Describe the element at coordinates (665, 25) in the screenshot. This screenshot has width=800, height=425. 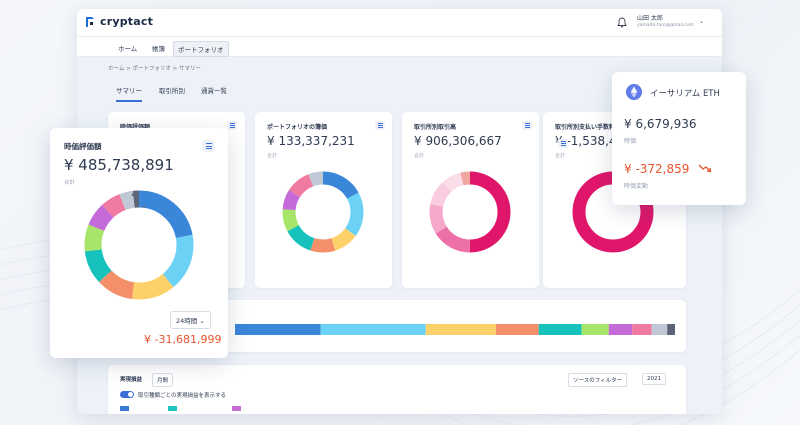
I see `user-email: yamada-taro@gmail.com` at that location.